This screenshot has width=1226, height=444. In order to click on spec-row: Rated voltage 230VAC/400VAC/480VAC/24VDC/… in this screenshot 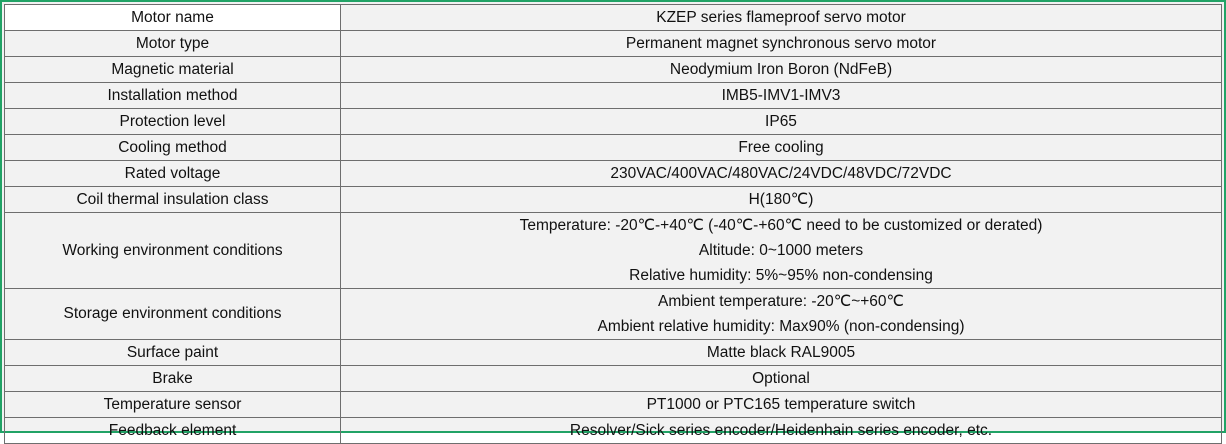, I will do `click(613, 173)`.